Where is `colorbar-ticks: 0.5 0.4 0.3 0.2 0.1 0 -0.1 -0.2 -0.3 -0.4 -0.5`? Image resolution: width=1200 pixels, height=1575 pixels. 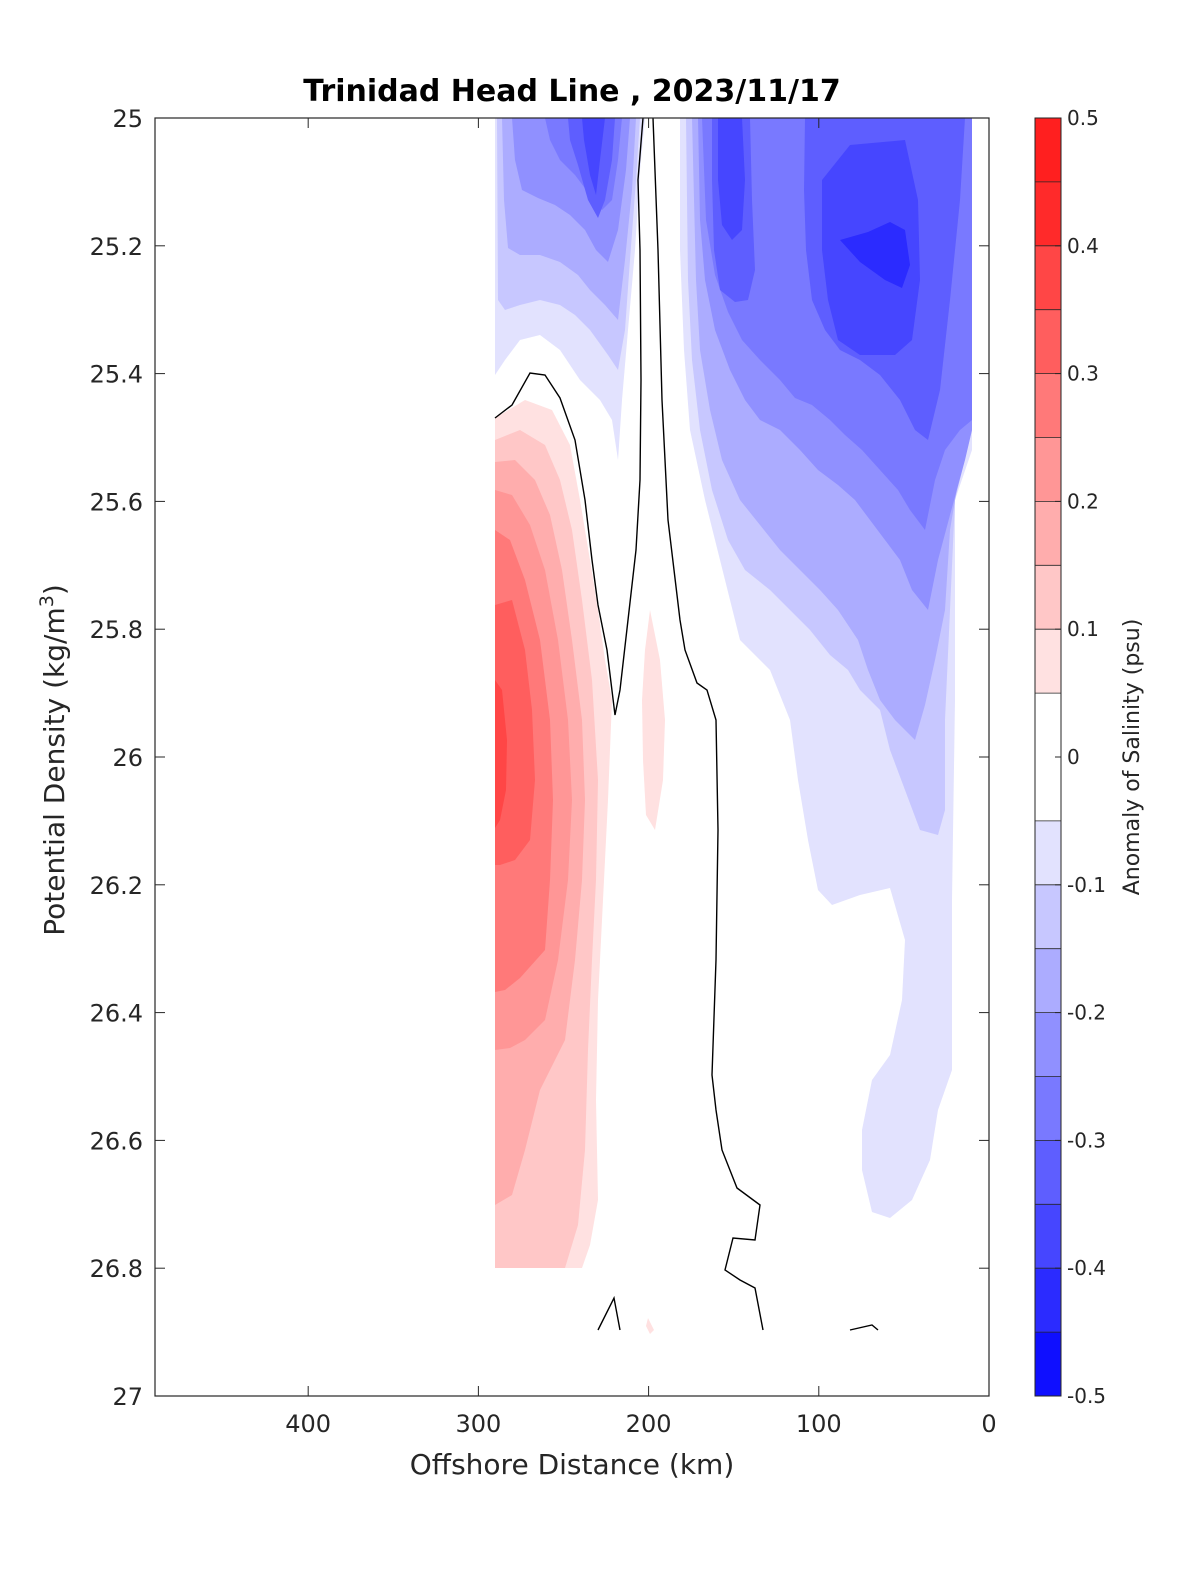 colorbar-ticks: 0.5 0.4 0.3 0.2 0.1 0 -0.1 -0.2 -0.3 -0.4 -0.5 is located at coordinates (1080, 757).